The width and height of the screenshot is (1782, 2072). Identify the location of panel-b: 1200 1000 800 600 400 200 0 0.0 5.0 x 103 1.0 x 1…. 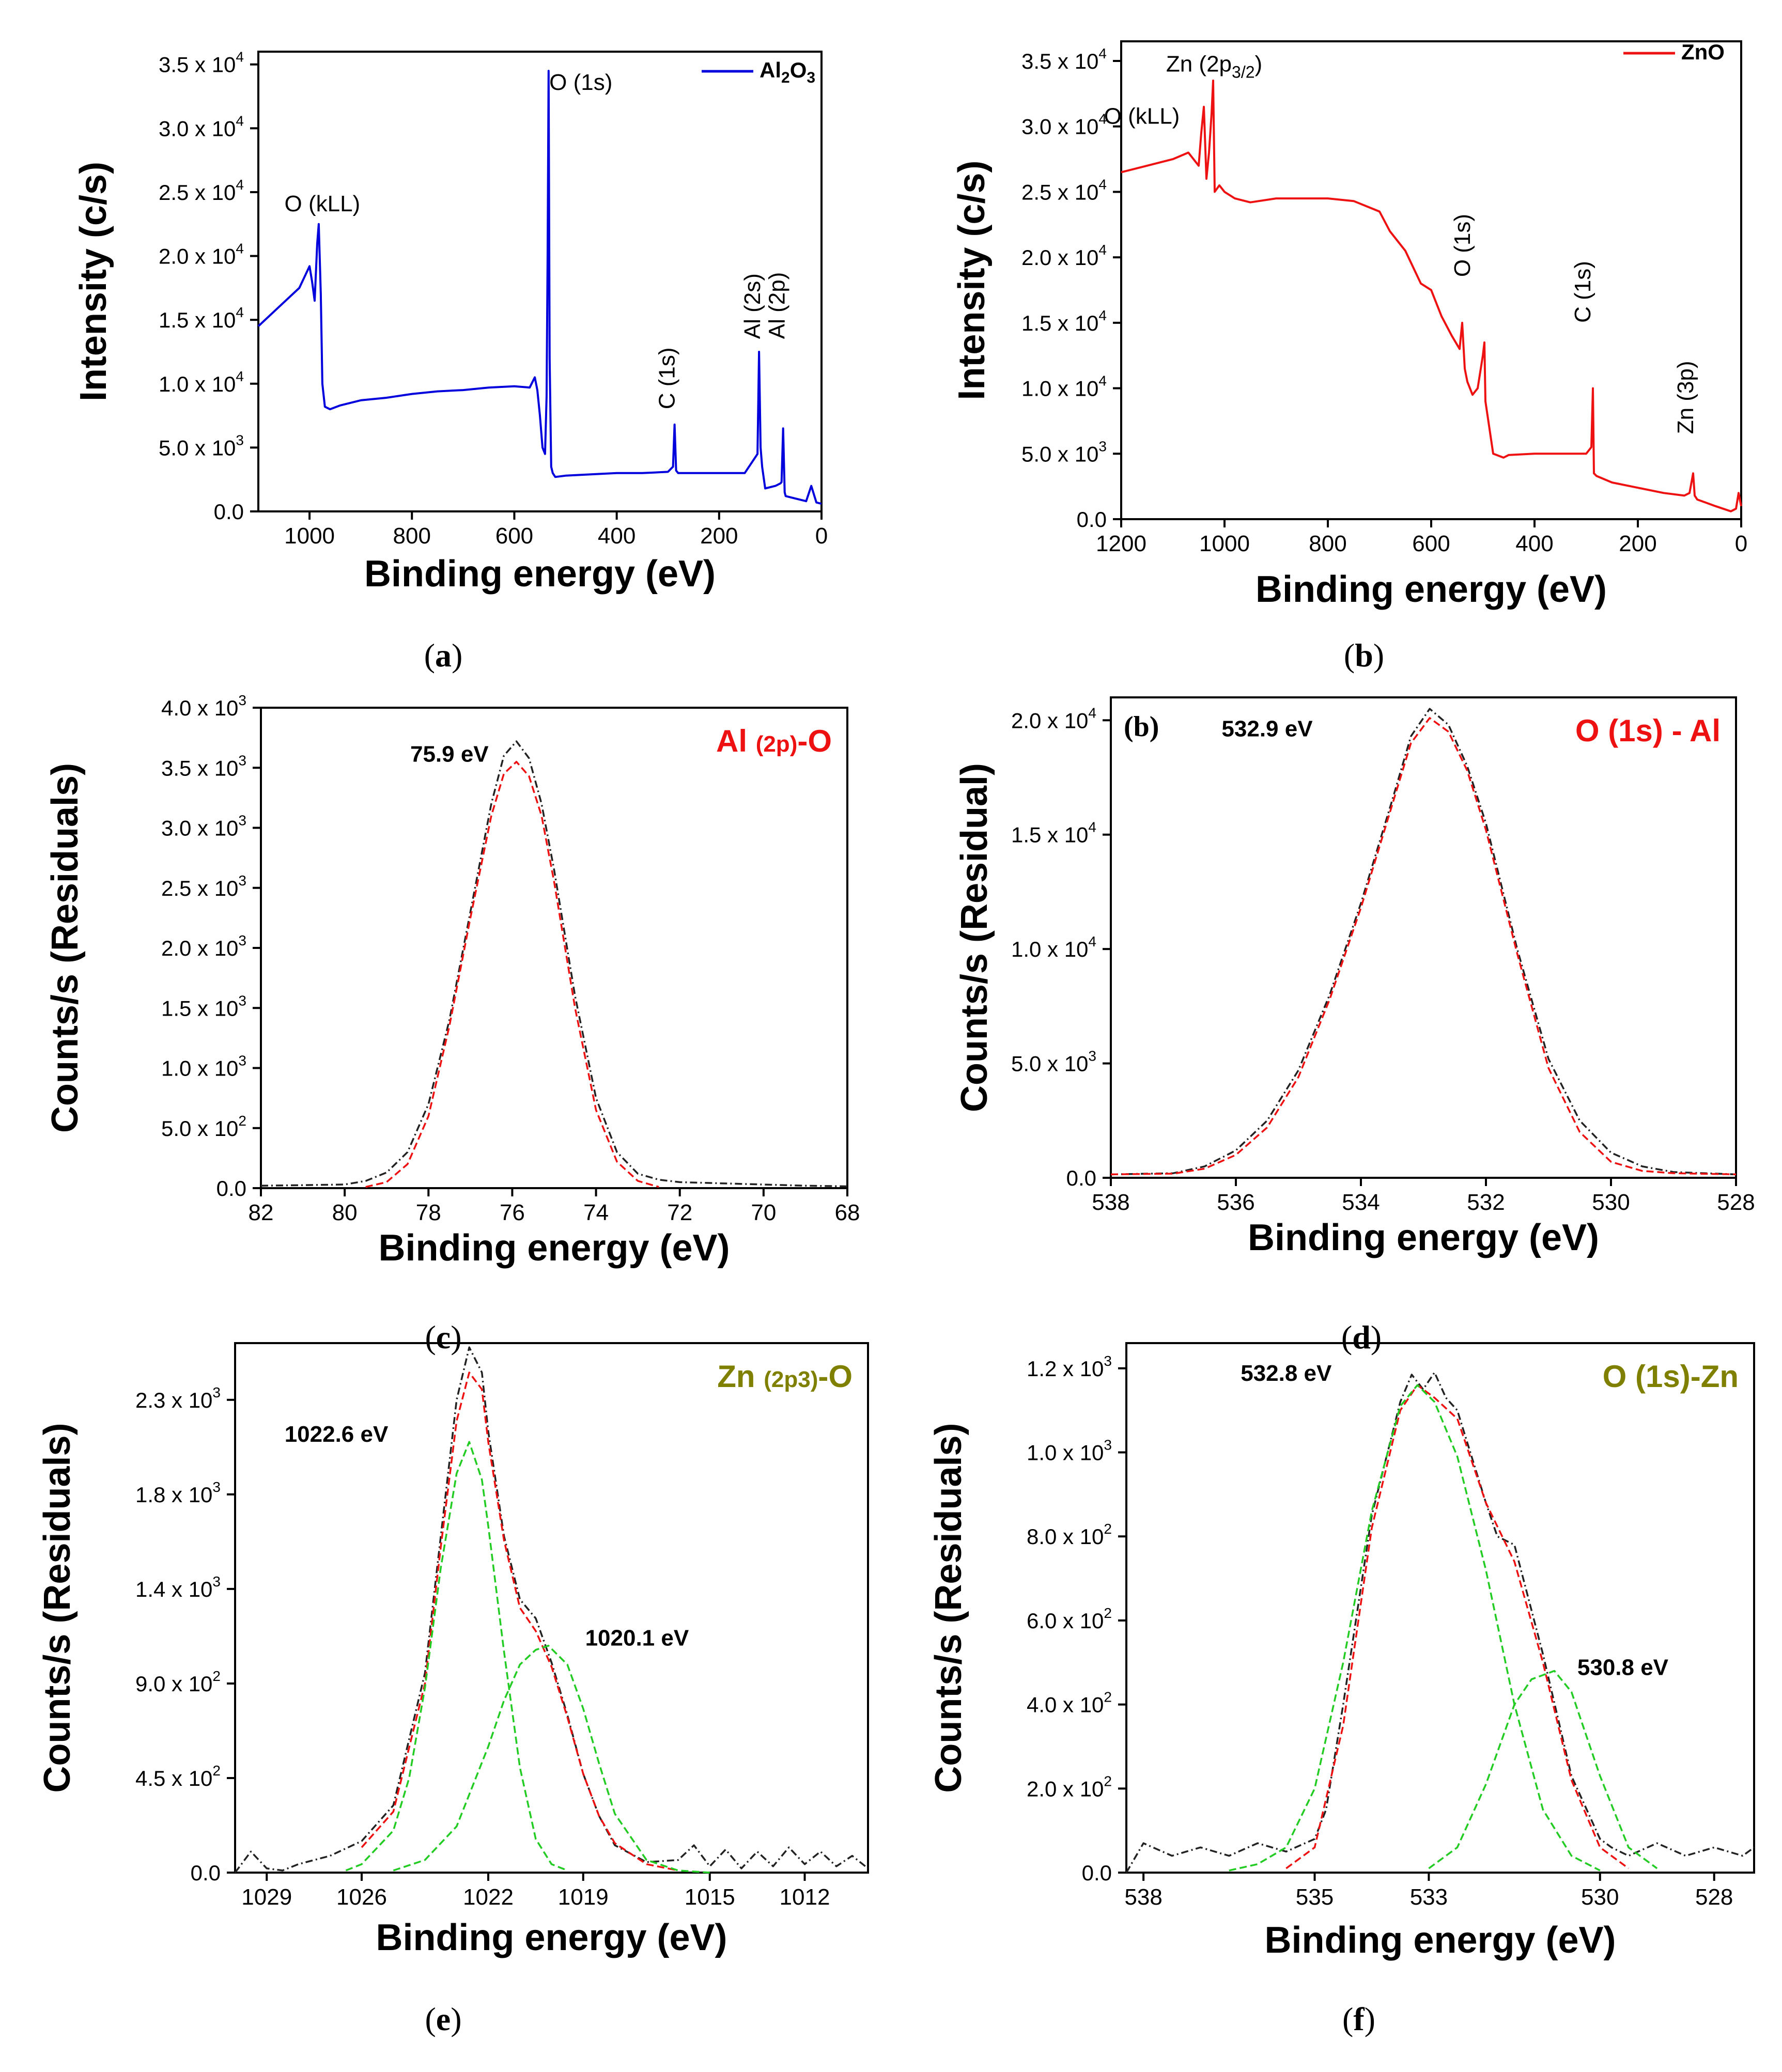
(1349, 357).